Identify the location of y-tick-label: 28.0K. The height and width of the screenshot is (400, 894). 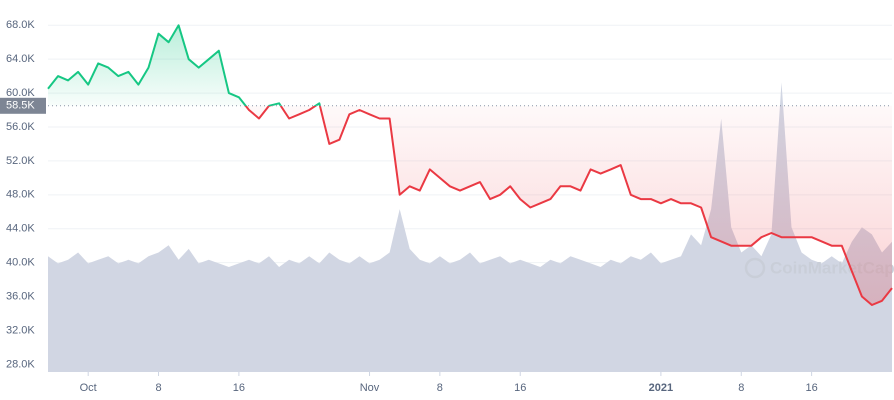
(20, 364).